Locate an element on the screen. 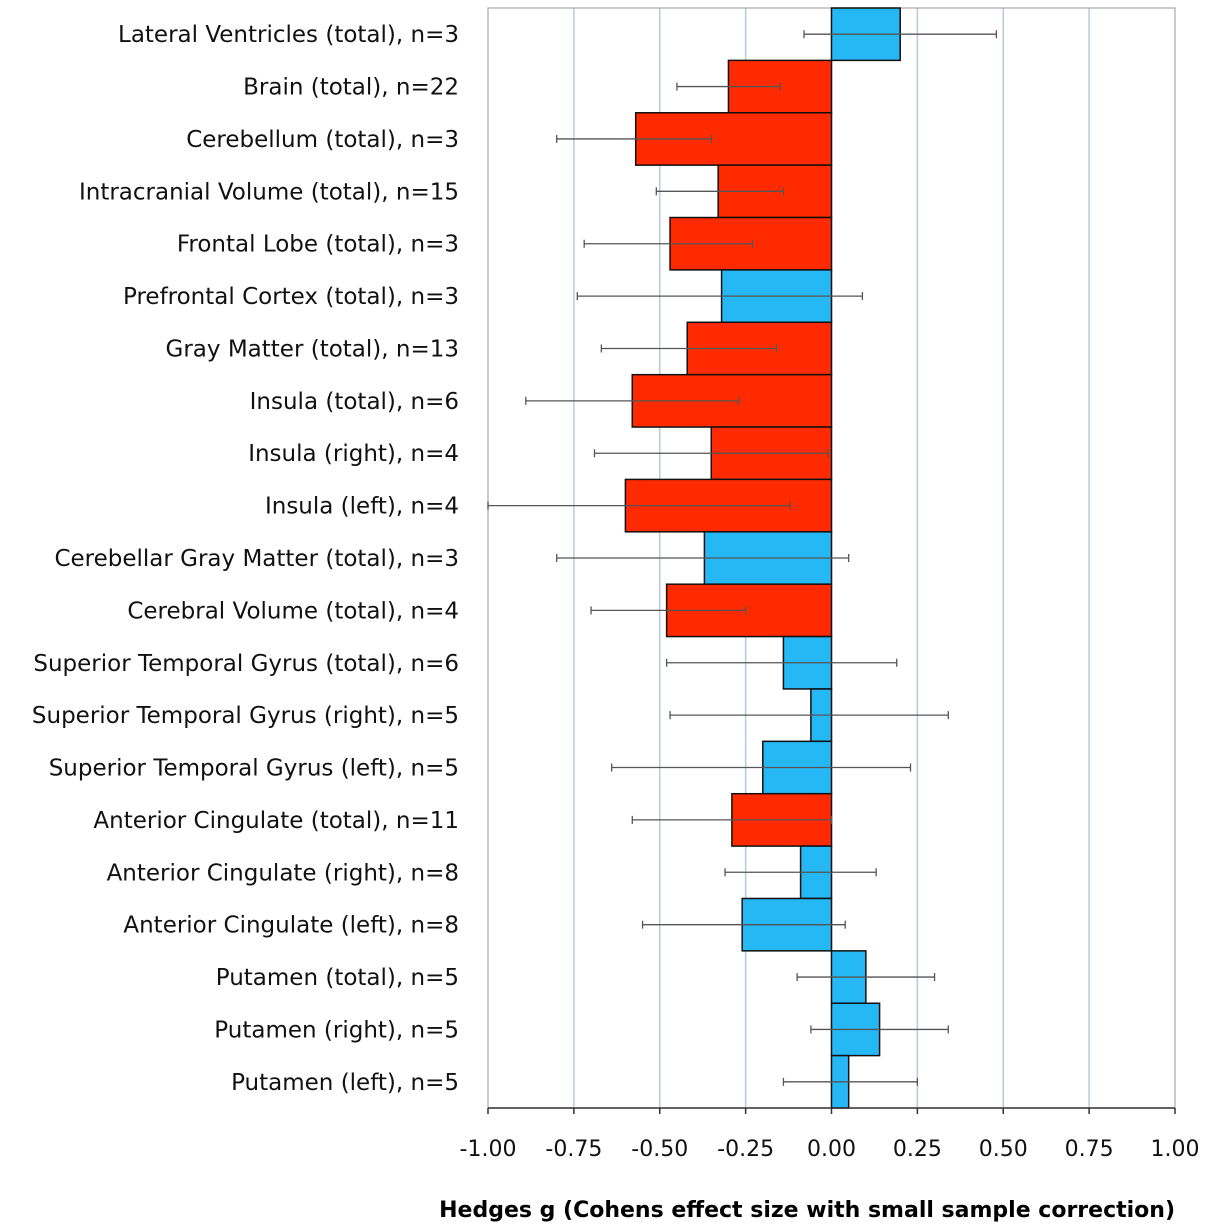  category-label: Lateral Ventricles (total), n=3 is located at coordinates (288, 35).